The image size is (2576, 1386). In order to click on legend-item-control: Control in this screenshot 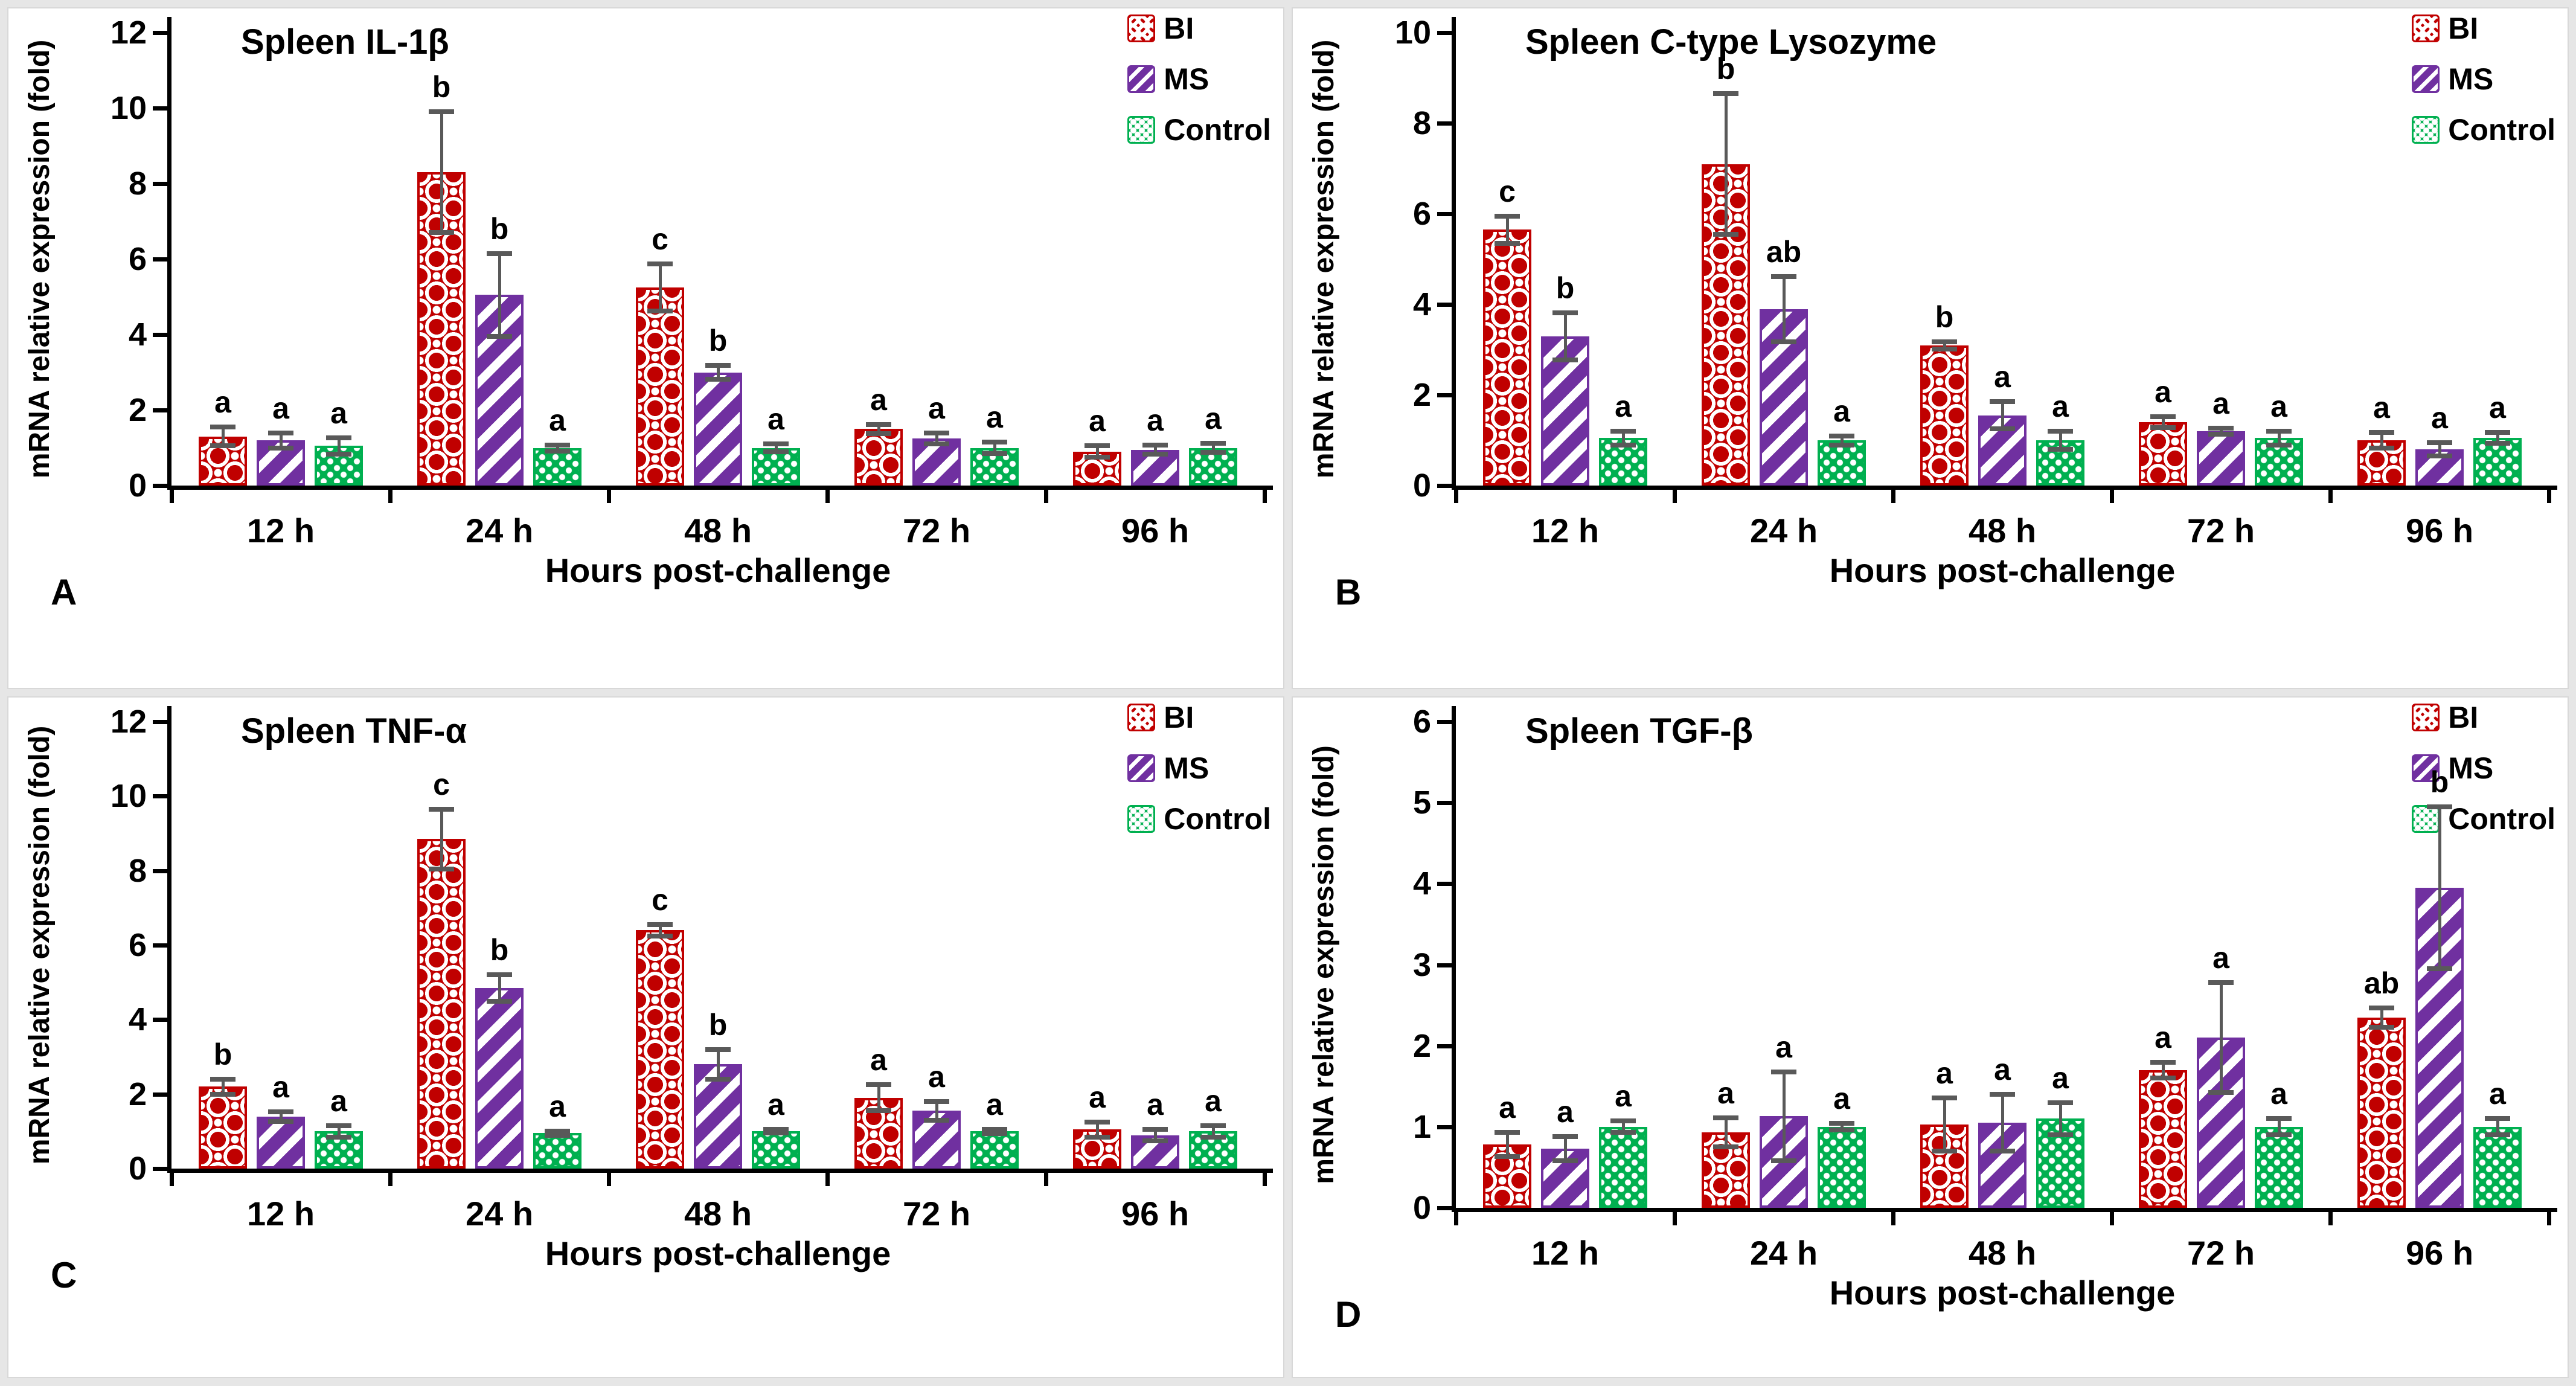, I will do `click(2483, 130)`.